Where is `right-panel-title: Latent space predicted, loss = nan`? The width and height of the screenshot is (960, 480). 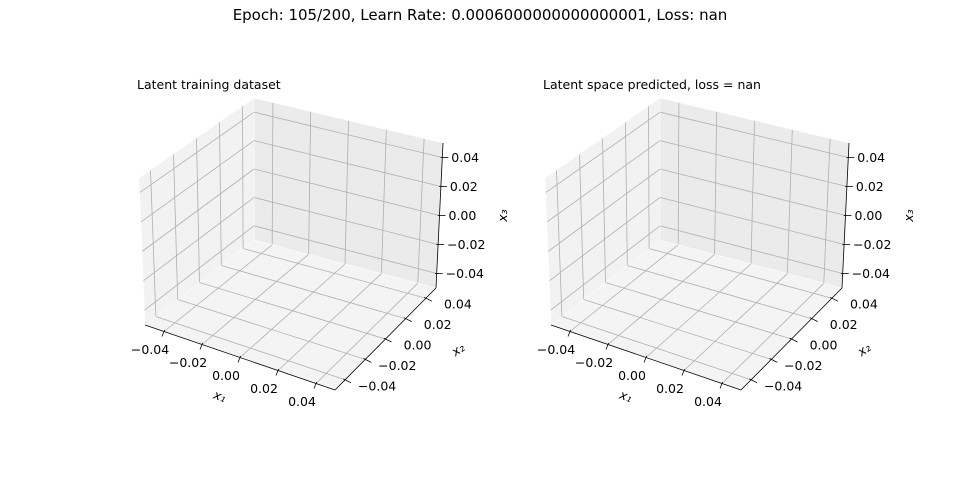
right-panel-title: Latent space predicted, loss = nan is located at coordinates (652, 84).